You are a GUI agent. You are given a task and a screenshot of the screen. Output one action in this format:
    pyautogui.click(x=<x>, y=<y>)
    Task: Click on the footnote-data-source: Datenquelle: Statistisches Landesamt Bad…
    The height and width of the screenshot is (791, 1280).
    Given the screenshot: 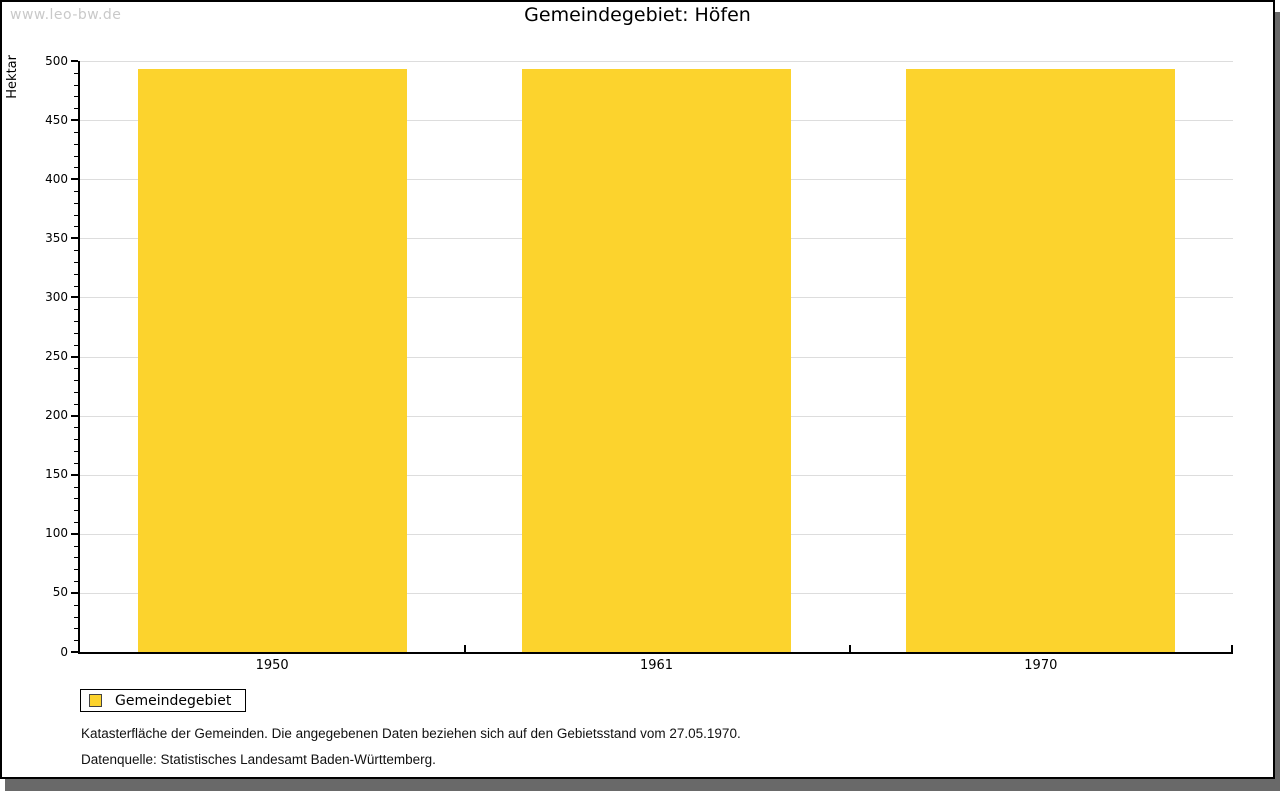 What is the action you would take?
    pyautogui.click(x=258, y=759)
    